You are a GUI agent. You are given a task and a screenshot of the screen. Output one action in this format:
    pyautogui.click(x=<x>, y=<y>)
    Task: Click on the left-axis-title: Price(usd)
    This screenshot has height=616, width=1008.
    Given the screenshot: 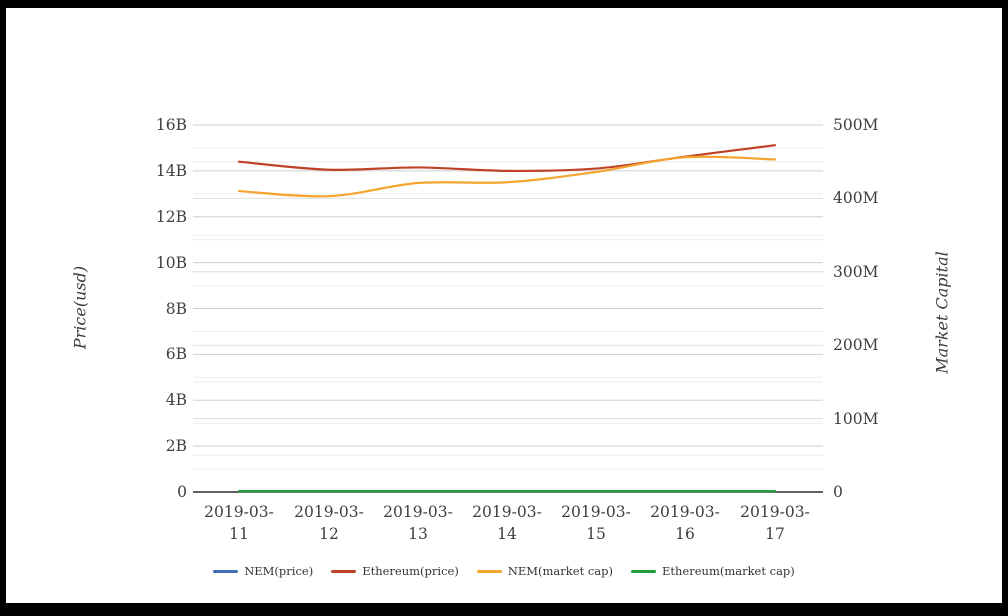 What is the action you would take?
    pyautogui.click(x=80, y=307)
    